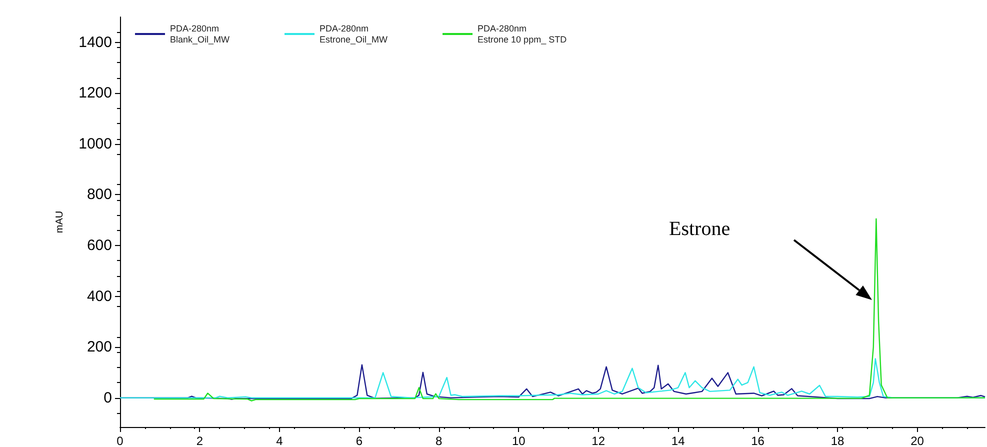 This screenshot has width=987, height=447. Describe the element at coordinates (60, 222) in the screenshot. I see `y-axis-title: mAU` at that location.